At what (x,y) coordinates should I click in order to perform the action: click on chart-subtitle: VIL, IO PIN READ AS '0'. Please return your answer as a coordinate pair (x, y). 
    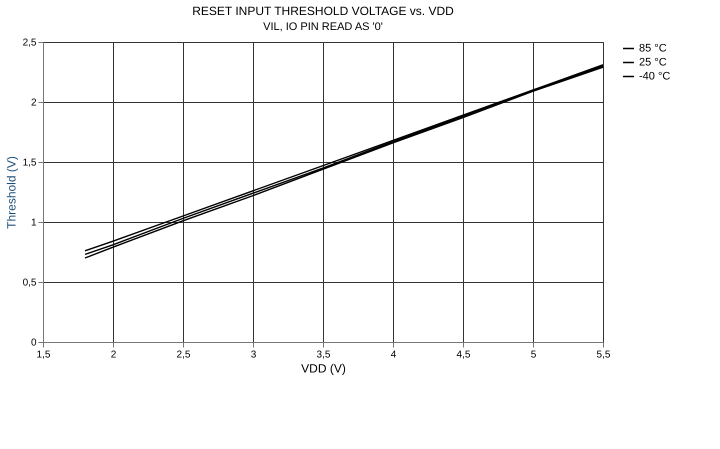
    Looking at the image, I should click on (323, 27).